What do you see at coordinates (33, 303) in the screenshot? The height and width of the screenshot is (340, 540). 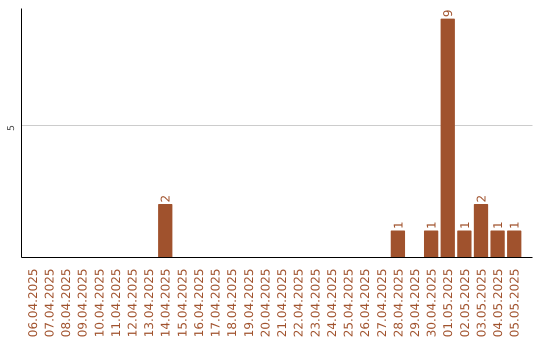 I see `x-tick-label: 06.04.2025` at bounding box center [33, 303].